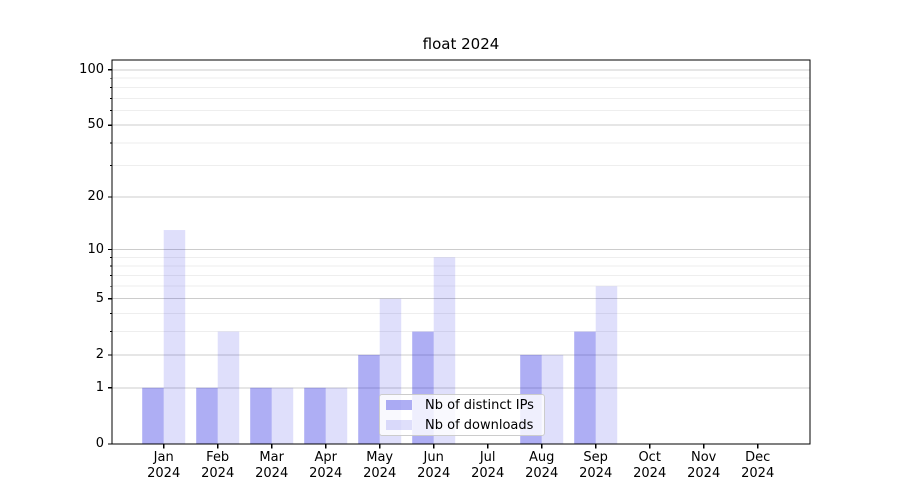 Image resolution: width=900 pixels, height=500 pixels. What do you see at coordinates (479, 405) in the screenshot?
I see `legend-label-distinct-ips: Nb of distinct IPs` at bounding box center [479, 405].